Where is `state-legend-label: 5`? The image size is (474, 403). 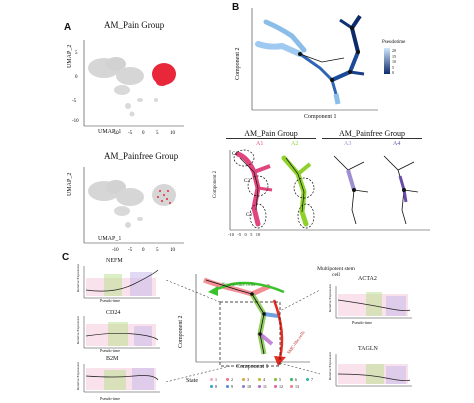 state-legend-label: 5 is located at coordinates (280, 379).